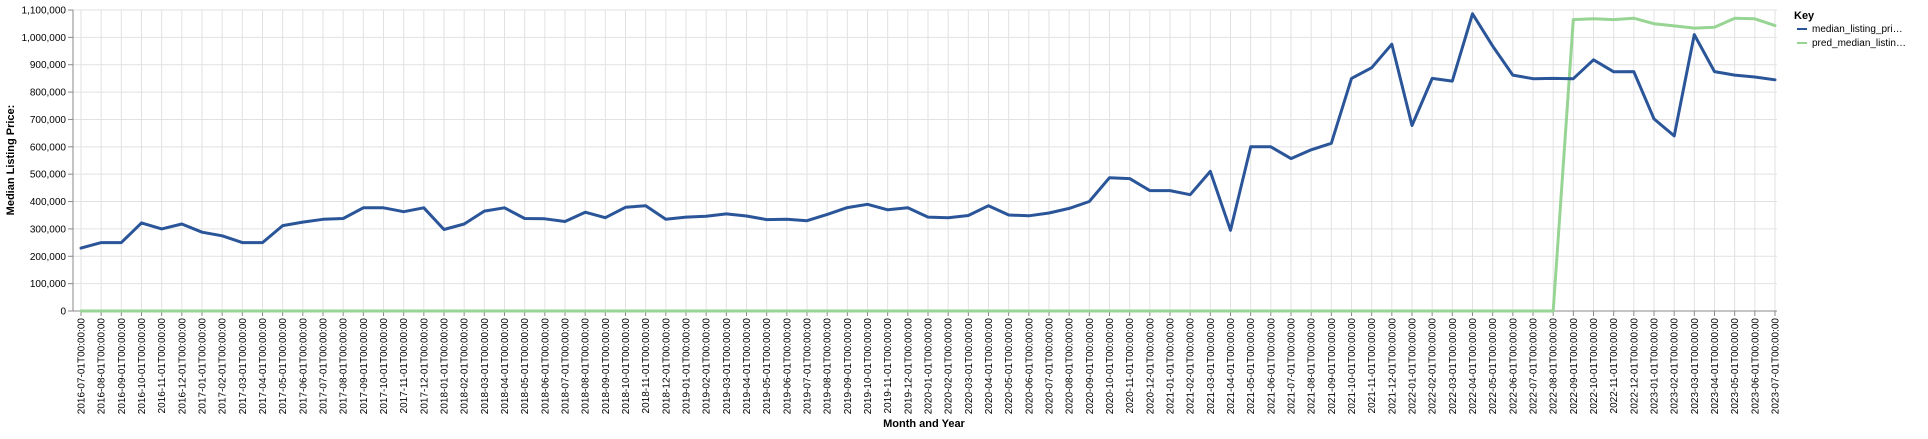 The height and width of the screenshot is (439, 1928). What do you see at coordinates (223, 366) in the screenshot?
I see `x-tick-label: 2017-02-01T00:00:00` at bounding box center [223, 366].